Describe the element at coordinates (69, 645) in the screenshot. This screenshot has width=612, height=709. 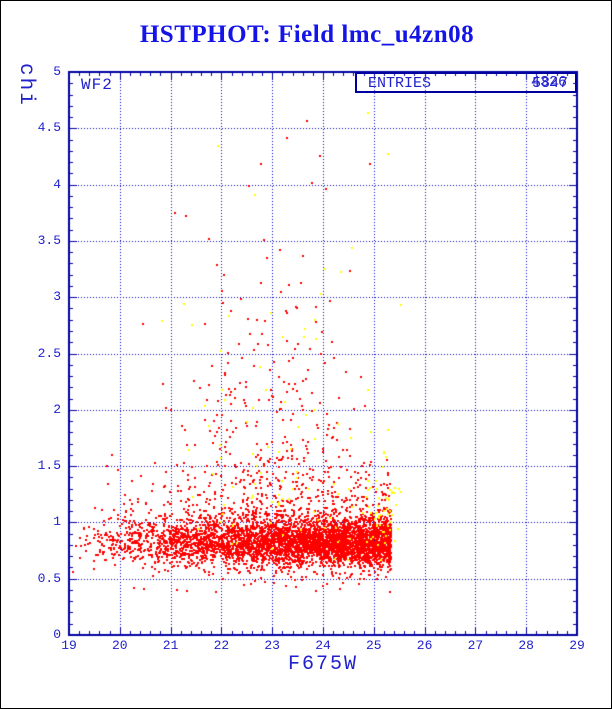
I see `x-tick-label: 19` at that location.